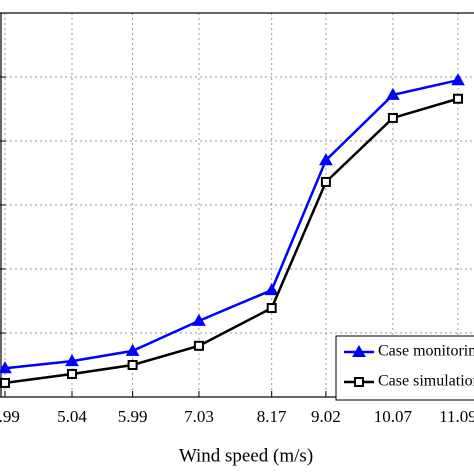 This screenshot has width=474, height=474. Describe the element at coordinates (393, 416) in the screenshot. I see `x-tick-label: 10.07` at that location.